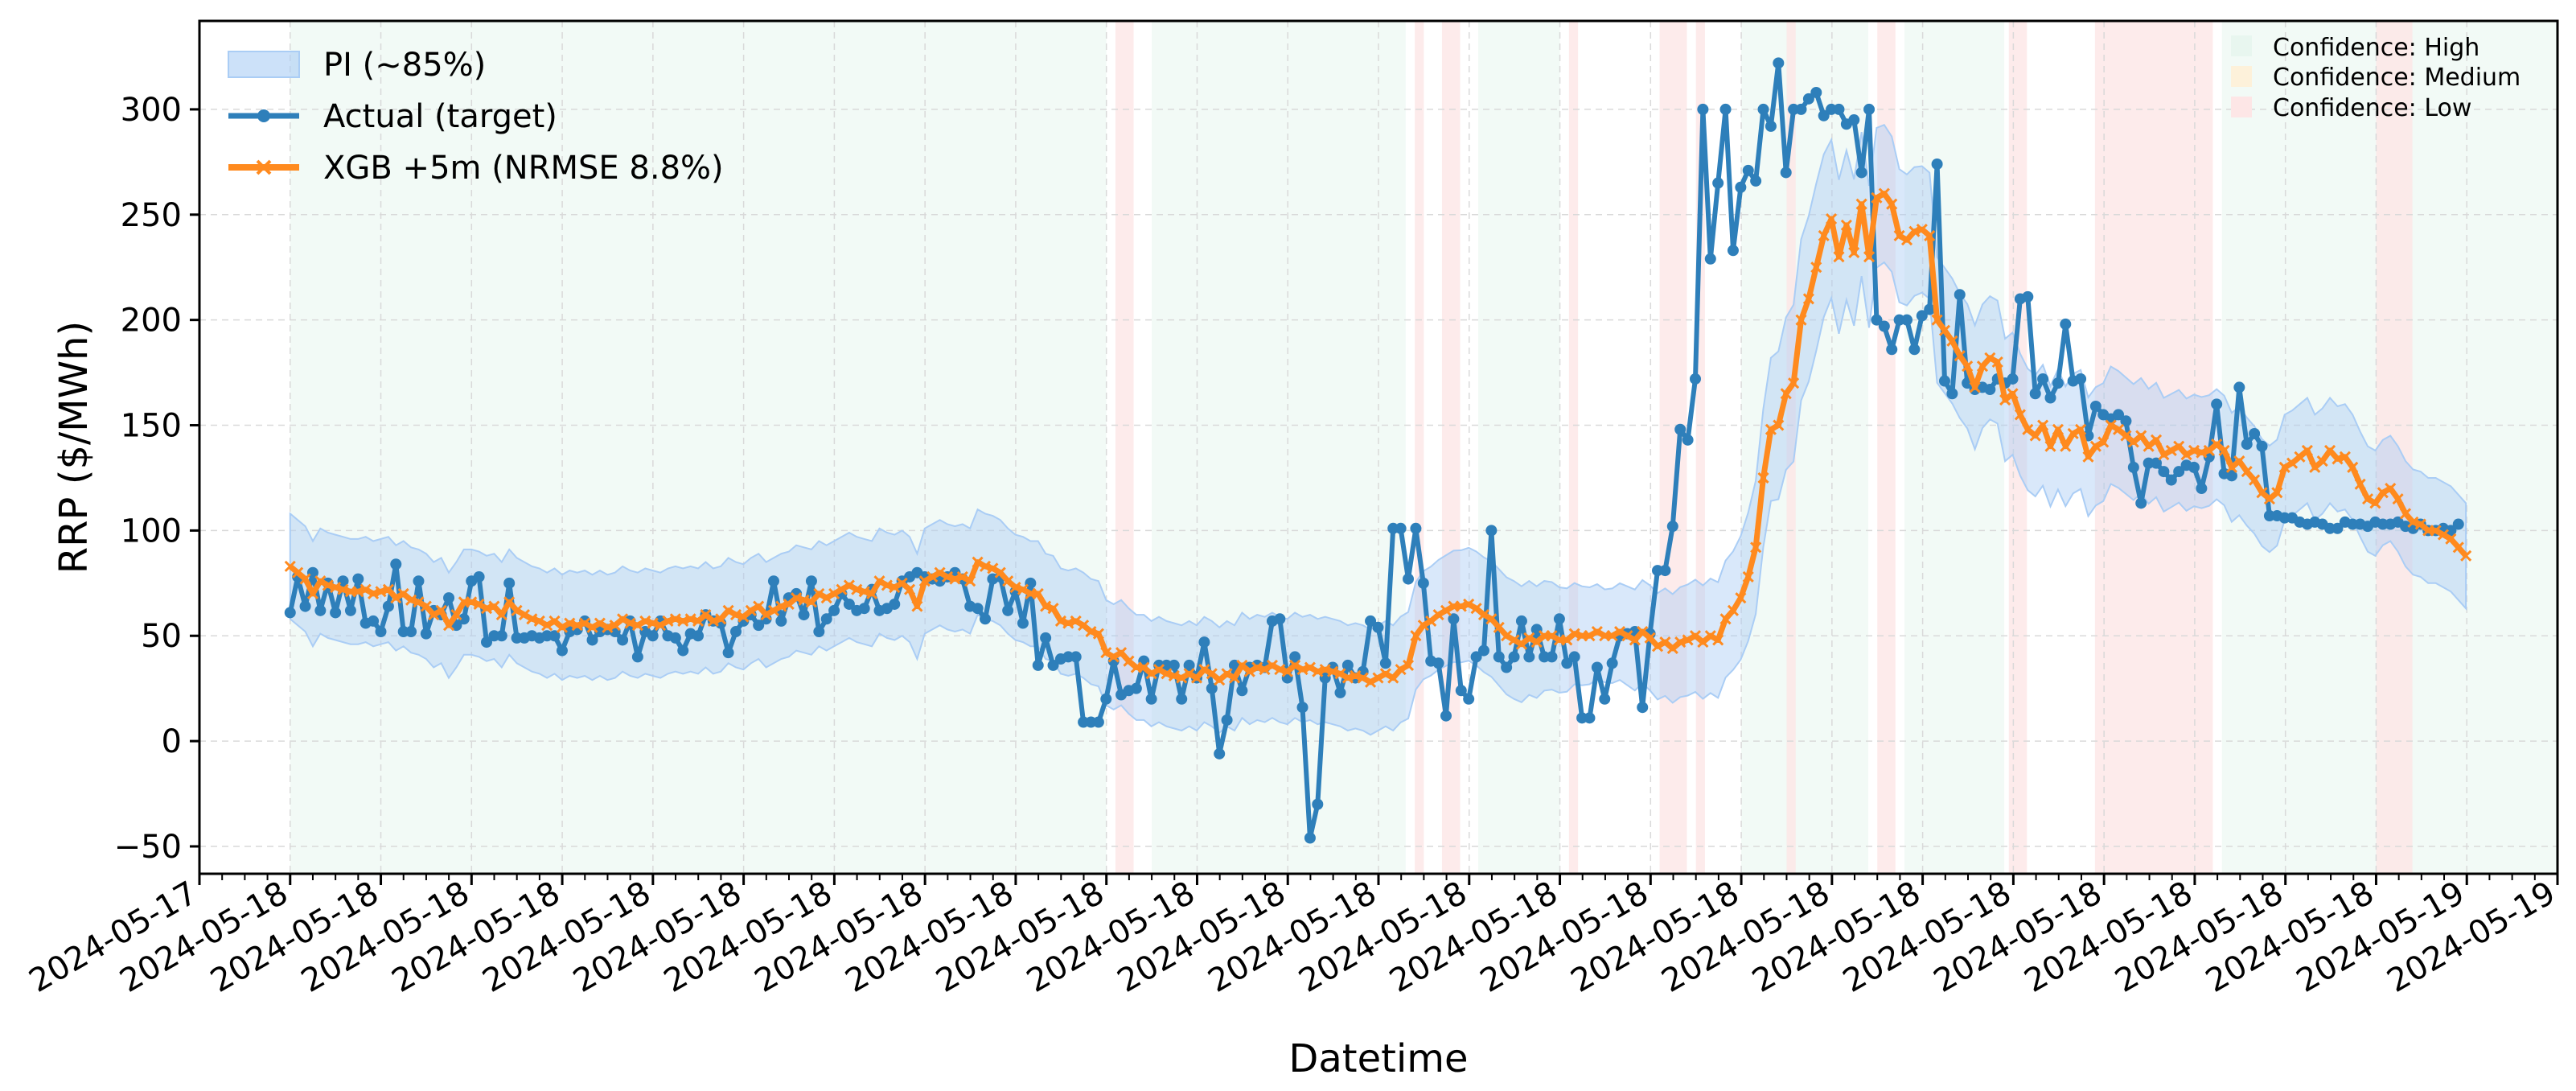 This screenshot has height=1091, width=2576. What do you see at coordinates (2397, 78) in the screenshot?
I see `conf-label-medium: Confidence: Medium` at bounding box center [2397, 78].